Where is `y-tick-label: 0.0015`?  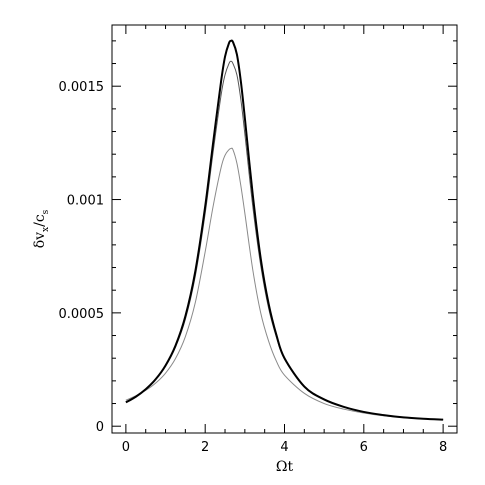 y-tick-label: 0.0015 is located at coordinates (82, 87).